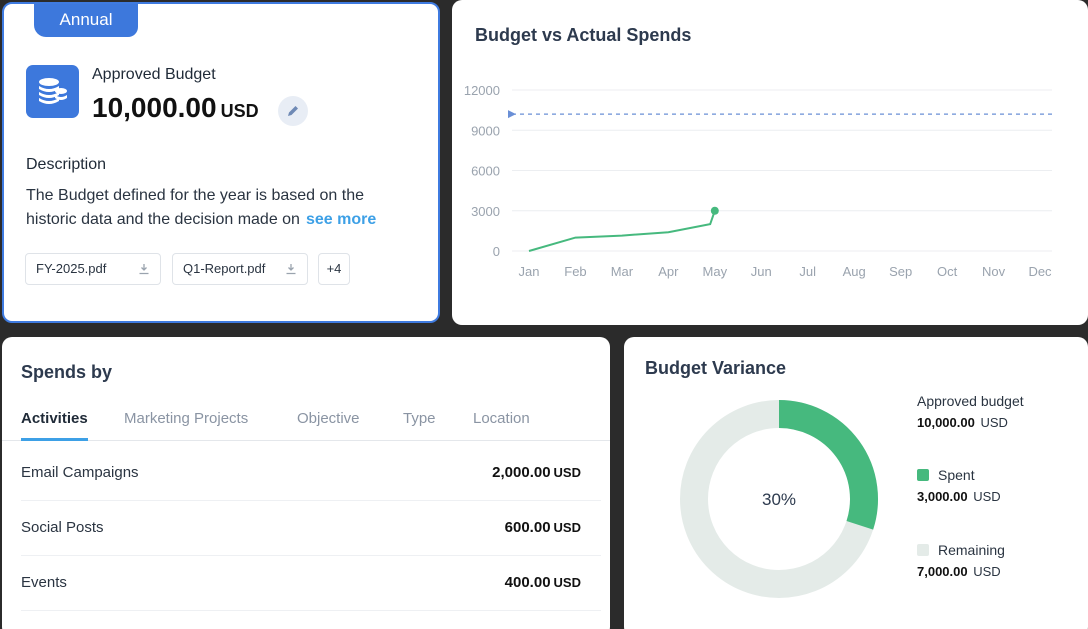 Image resolution: width=1088 pixels, height=629 pixels. I want to click on spent-swatch, so click(923, 475).